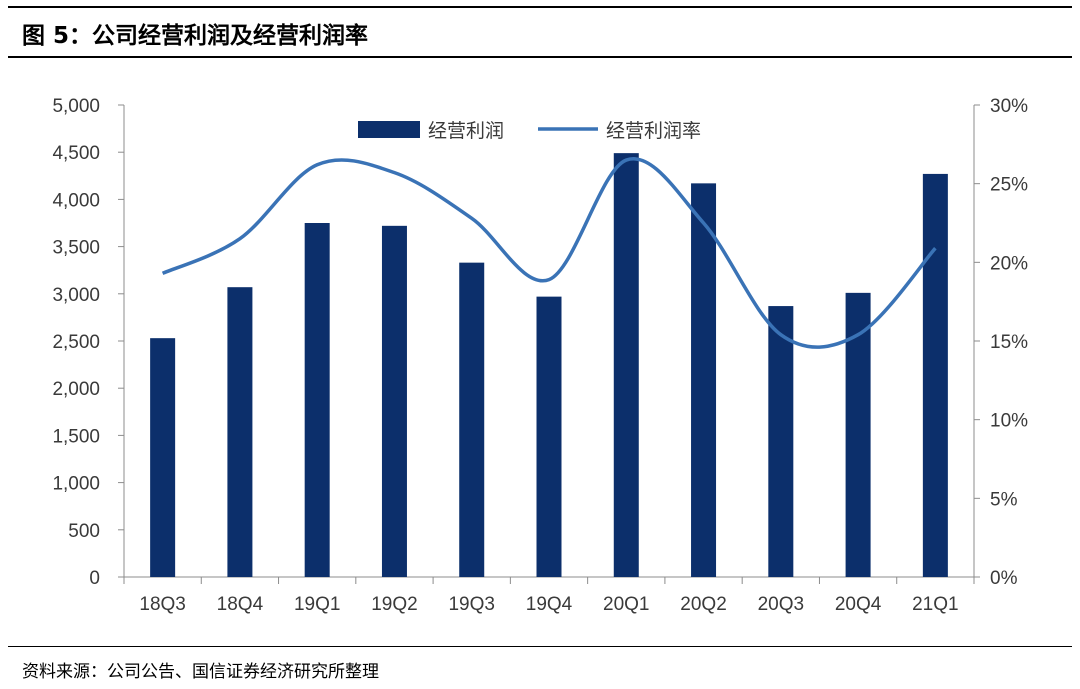 The width and height of the screenshot is (1080, 689). I want to click on x-tick-label: 19Q4, so click(549, 604).